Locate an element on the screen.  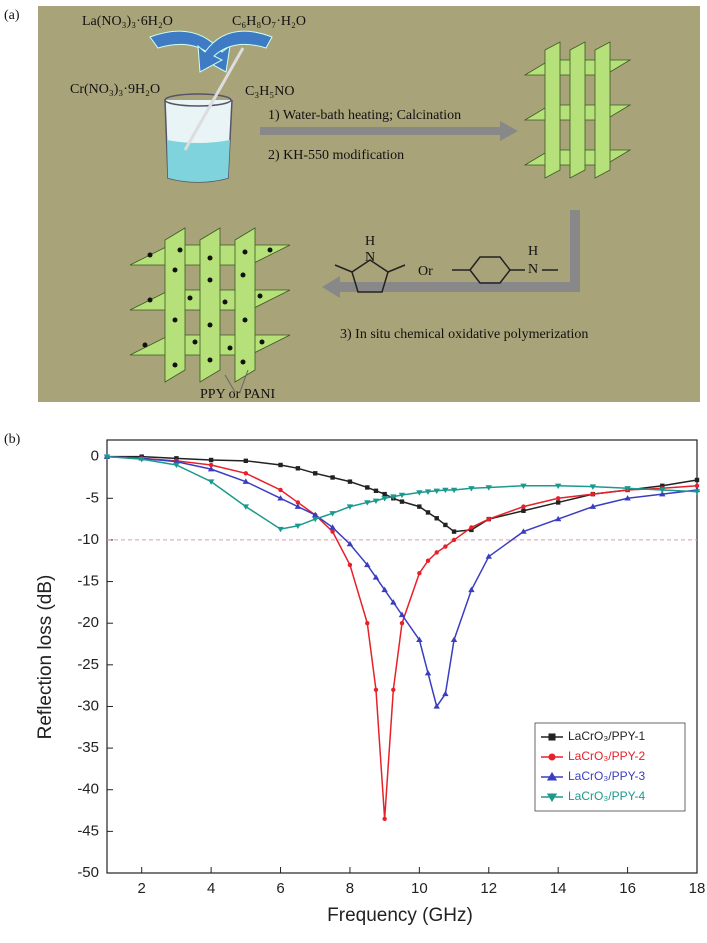
y-tick-label: -20 is located at coordinates (88, 622).